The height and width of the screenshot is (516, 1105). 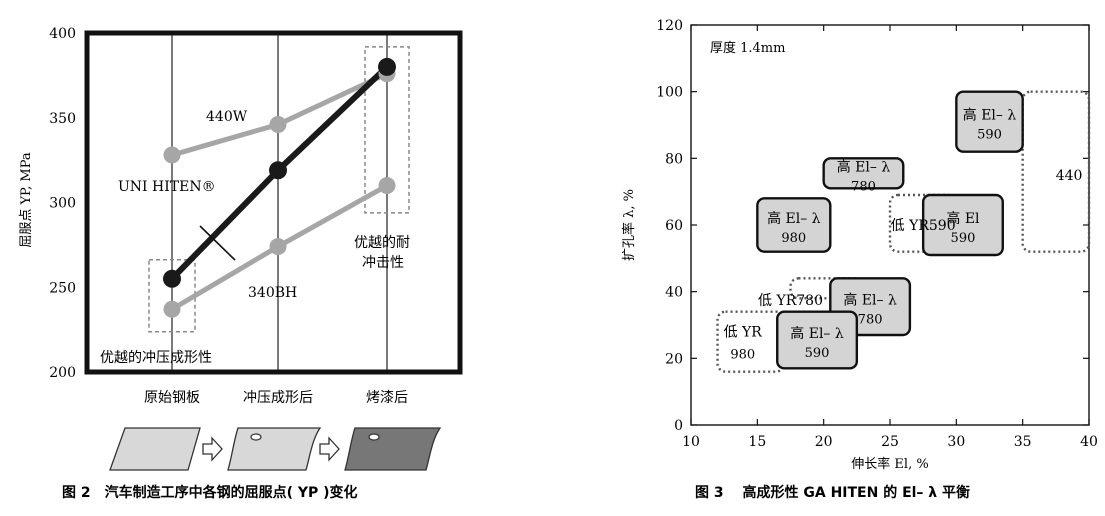 I want to click on y-tick-label: 40, so click(x=674, y=293).